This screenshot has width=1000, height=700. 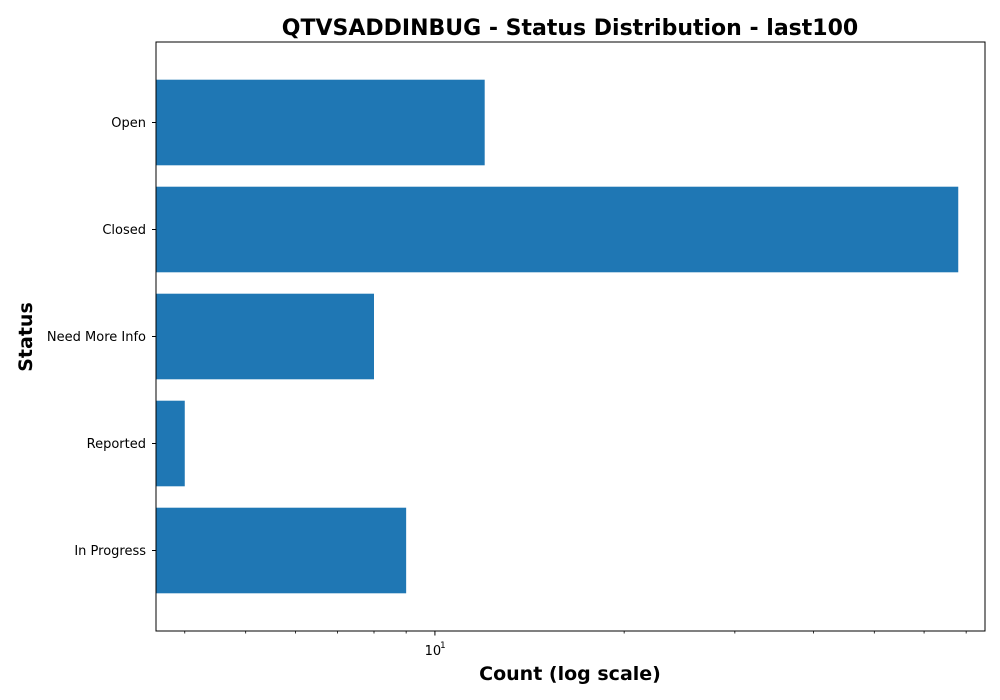 What do you see at coordinates (320, 122) in the screenshot?
I see `bar-open` at bounding box center [320, 122].